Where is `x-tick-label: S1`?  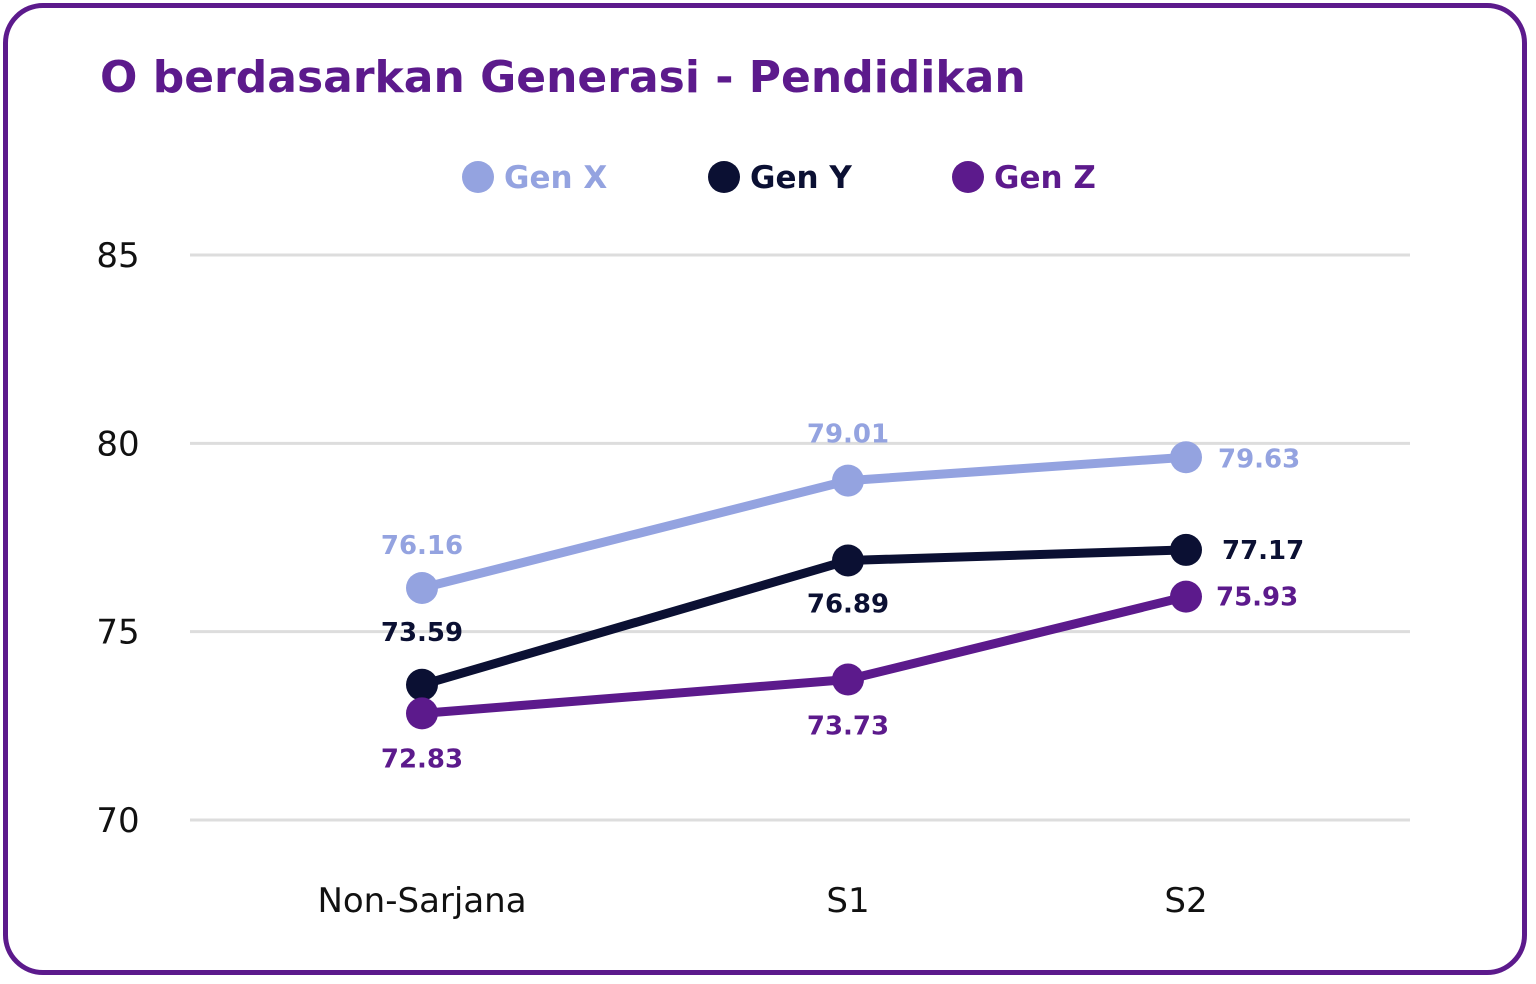 x-tick-label: S1 is located at coordinates (847, 901).